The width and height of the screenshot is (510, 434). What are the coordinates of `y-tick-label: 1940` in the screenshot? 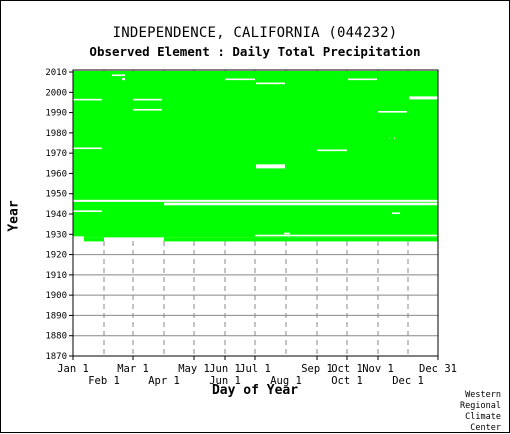 It's located at (56, 215).